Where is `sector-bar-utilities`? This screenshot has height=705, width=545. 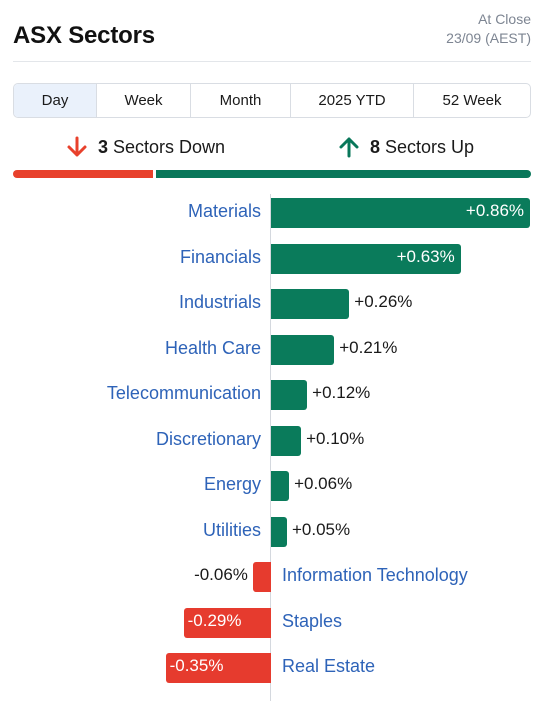 sector-bar-utilities is located at coordinates (279, 531).